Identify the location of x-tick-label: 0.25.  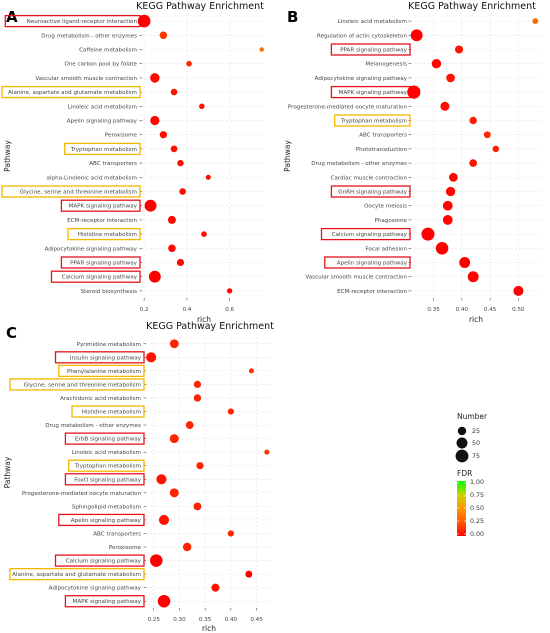
(153, 620).